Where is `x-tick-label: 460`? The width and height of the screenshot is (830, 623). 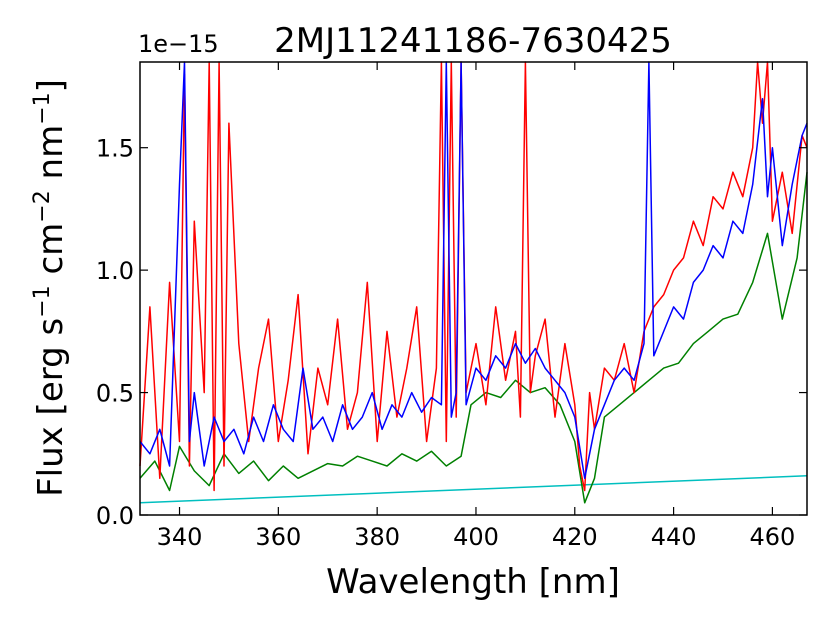 x-tick-label: 460 is located at coordinates (773, 537).